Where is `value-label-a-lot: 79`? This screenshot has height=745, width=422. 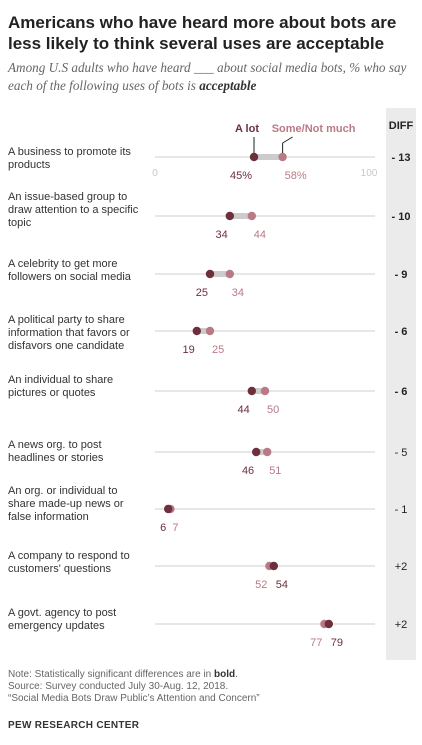 value-label-a-lot: 79 is located at coordinates (337, 643).